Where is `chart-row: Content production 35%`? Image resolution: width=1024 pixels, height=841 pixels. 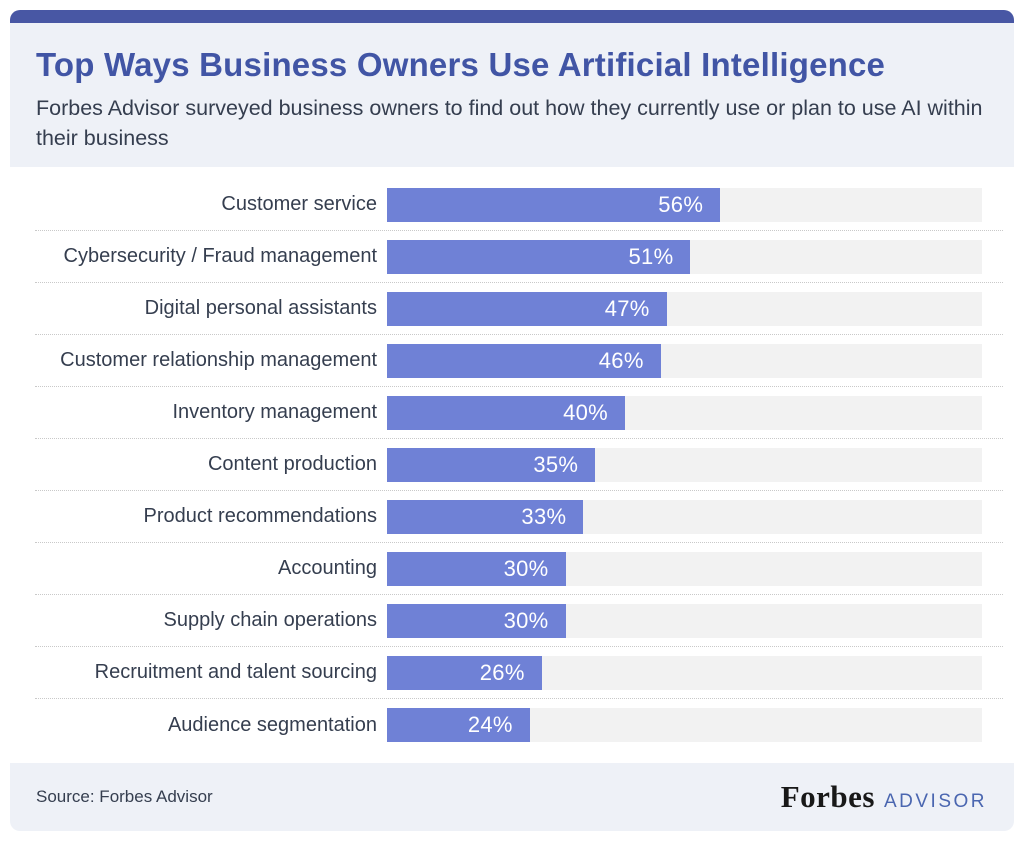 chart-row: Content production 35% is located at coordinates (519, 465).